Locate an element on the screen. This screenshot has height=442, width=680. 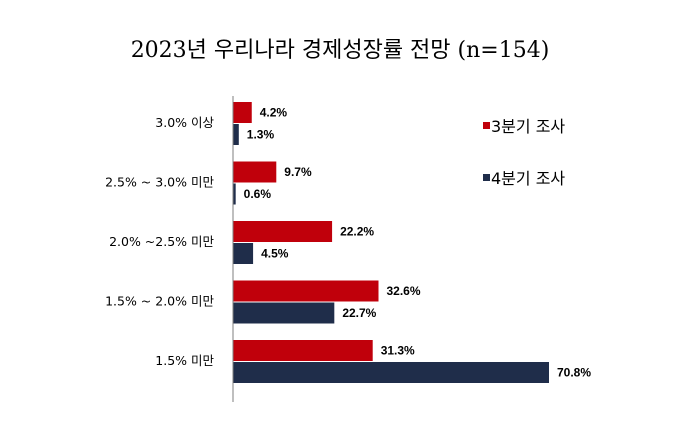
category-label: 1.5% 미만 is located at coordinates (184, 360).